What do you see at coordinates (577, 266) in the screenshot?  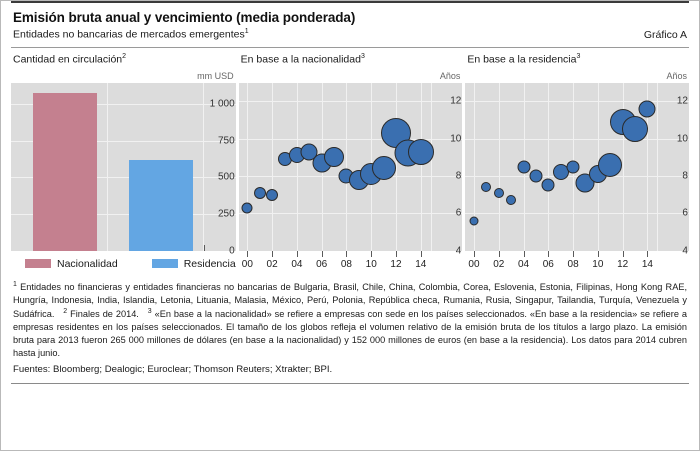 I see `panel3-x-axis-labels: 00 02 04 06 08 10 12 14` at bounding box center [577, 266].